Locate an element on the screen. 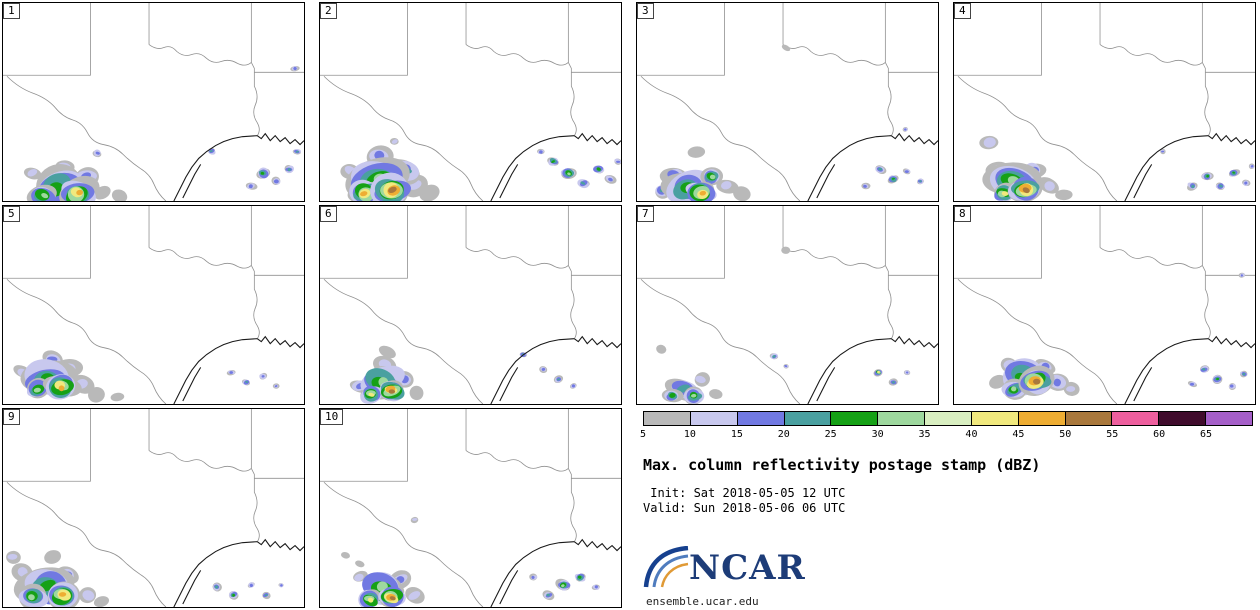 Image resolution: width=1260 pixels, height=610 pixels. map-panel-10: 10 is located at coordinates (470, 508).